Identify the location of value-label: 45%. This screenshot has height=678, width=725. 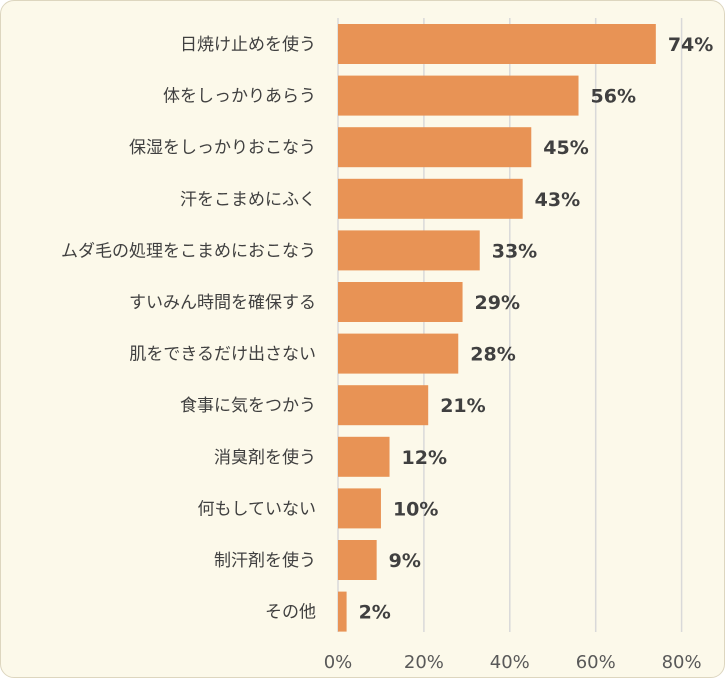
(565, 148).